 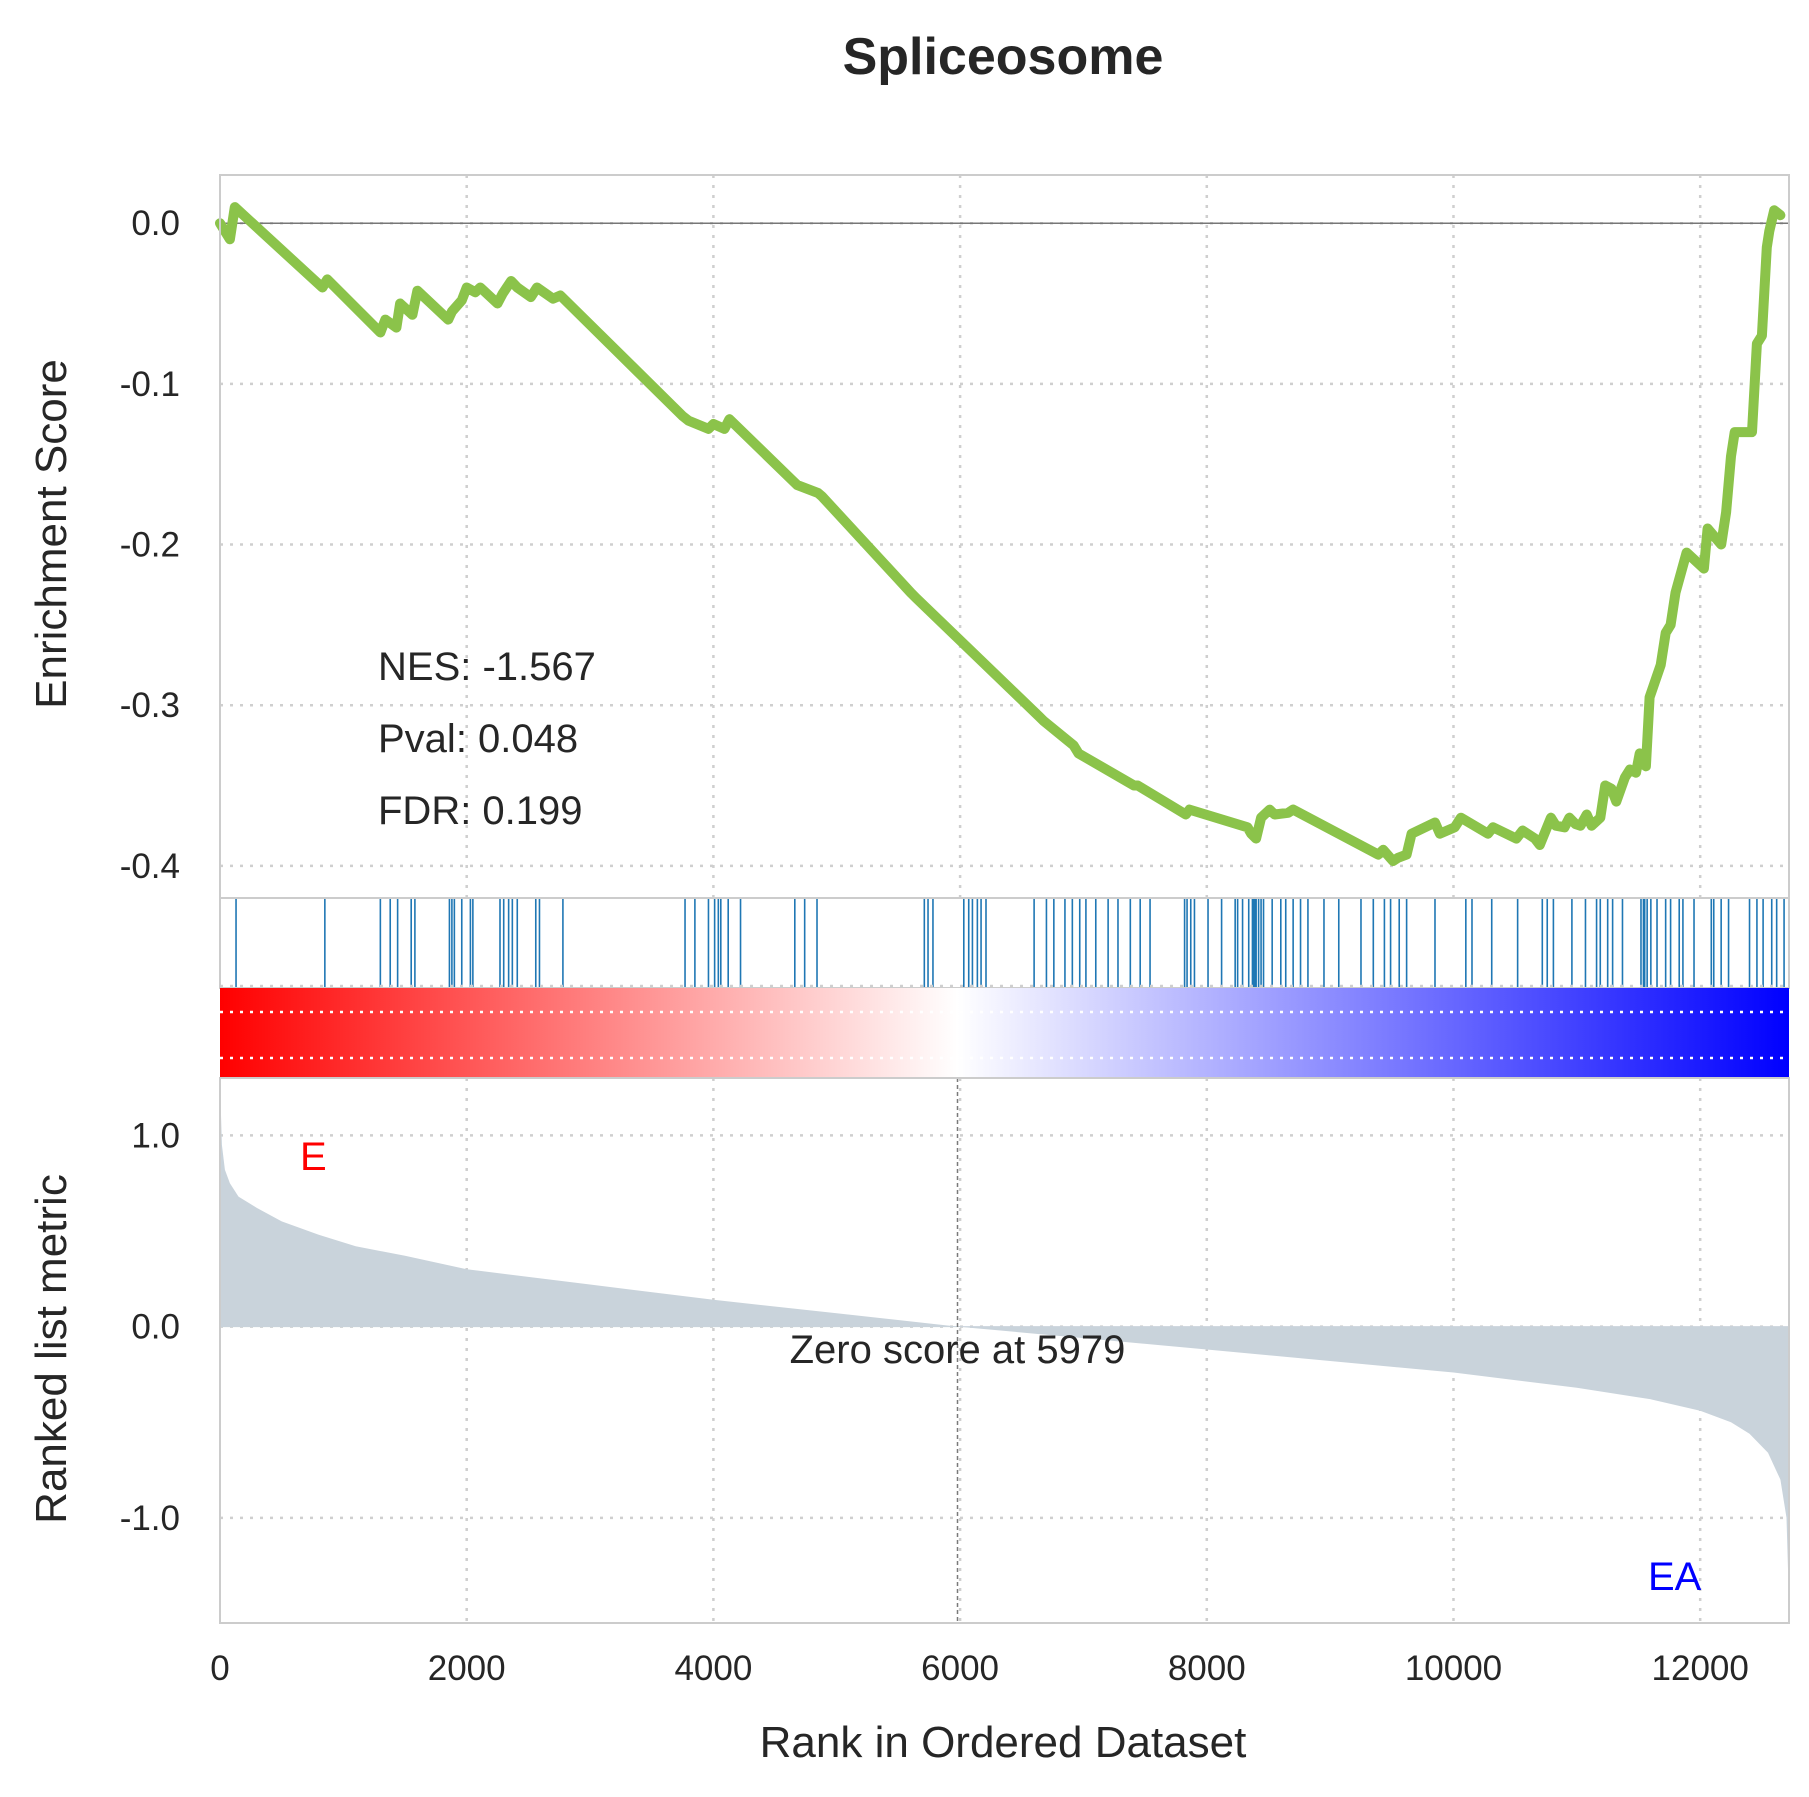 What do you see at coordinates (487, 667) in the screenshot?
I see `es-stat-text: NES: -1.567` at bounding box center [487, 667].